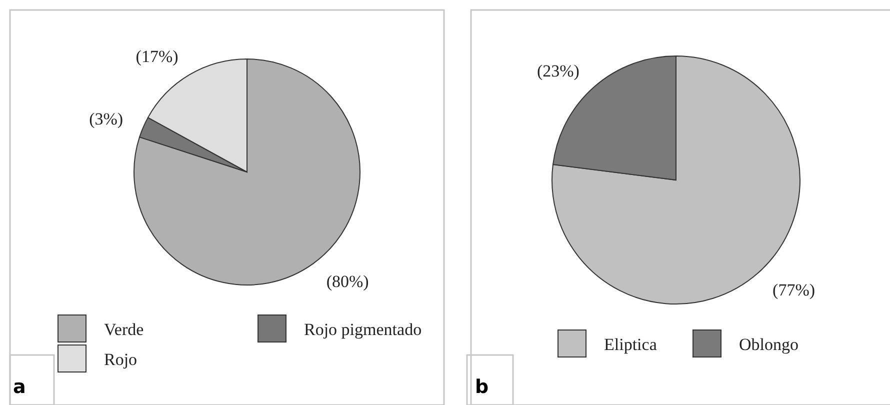  Describe the element at coordinates (558, 70) in the screenshot. I see `data-label: (23%)` at that location.